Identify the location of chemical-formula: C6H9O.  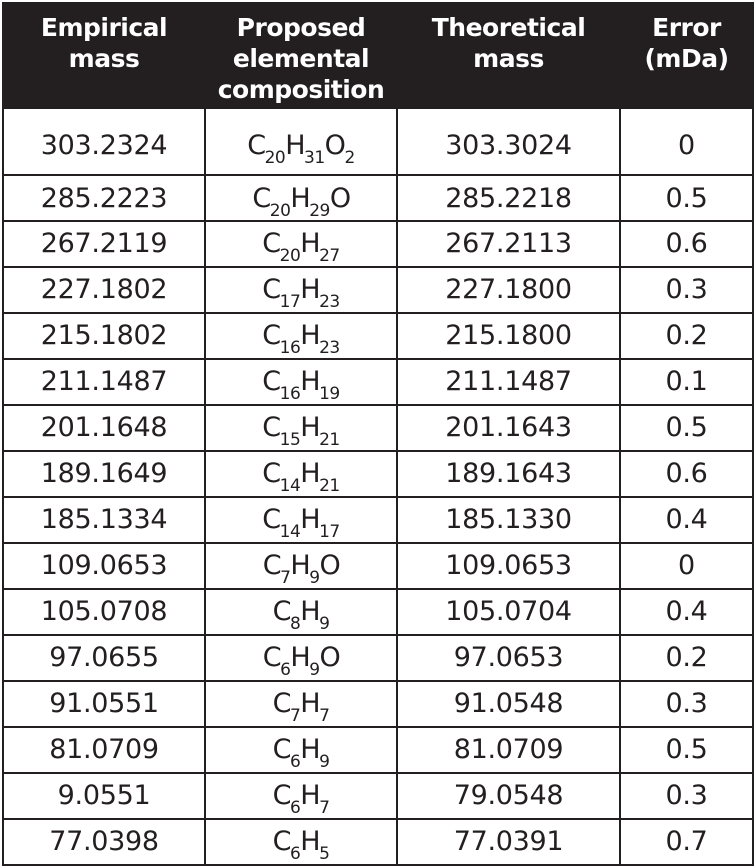
(301, 660).